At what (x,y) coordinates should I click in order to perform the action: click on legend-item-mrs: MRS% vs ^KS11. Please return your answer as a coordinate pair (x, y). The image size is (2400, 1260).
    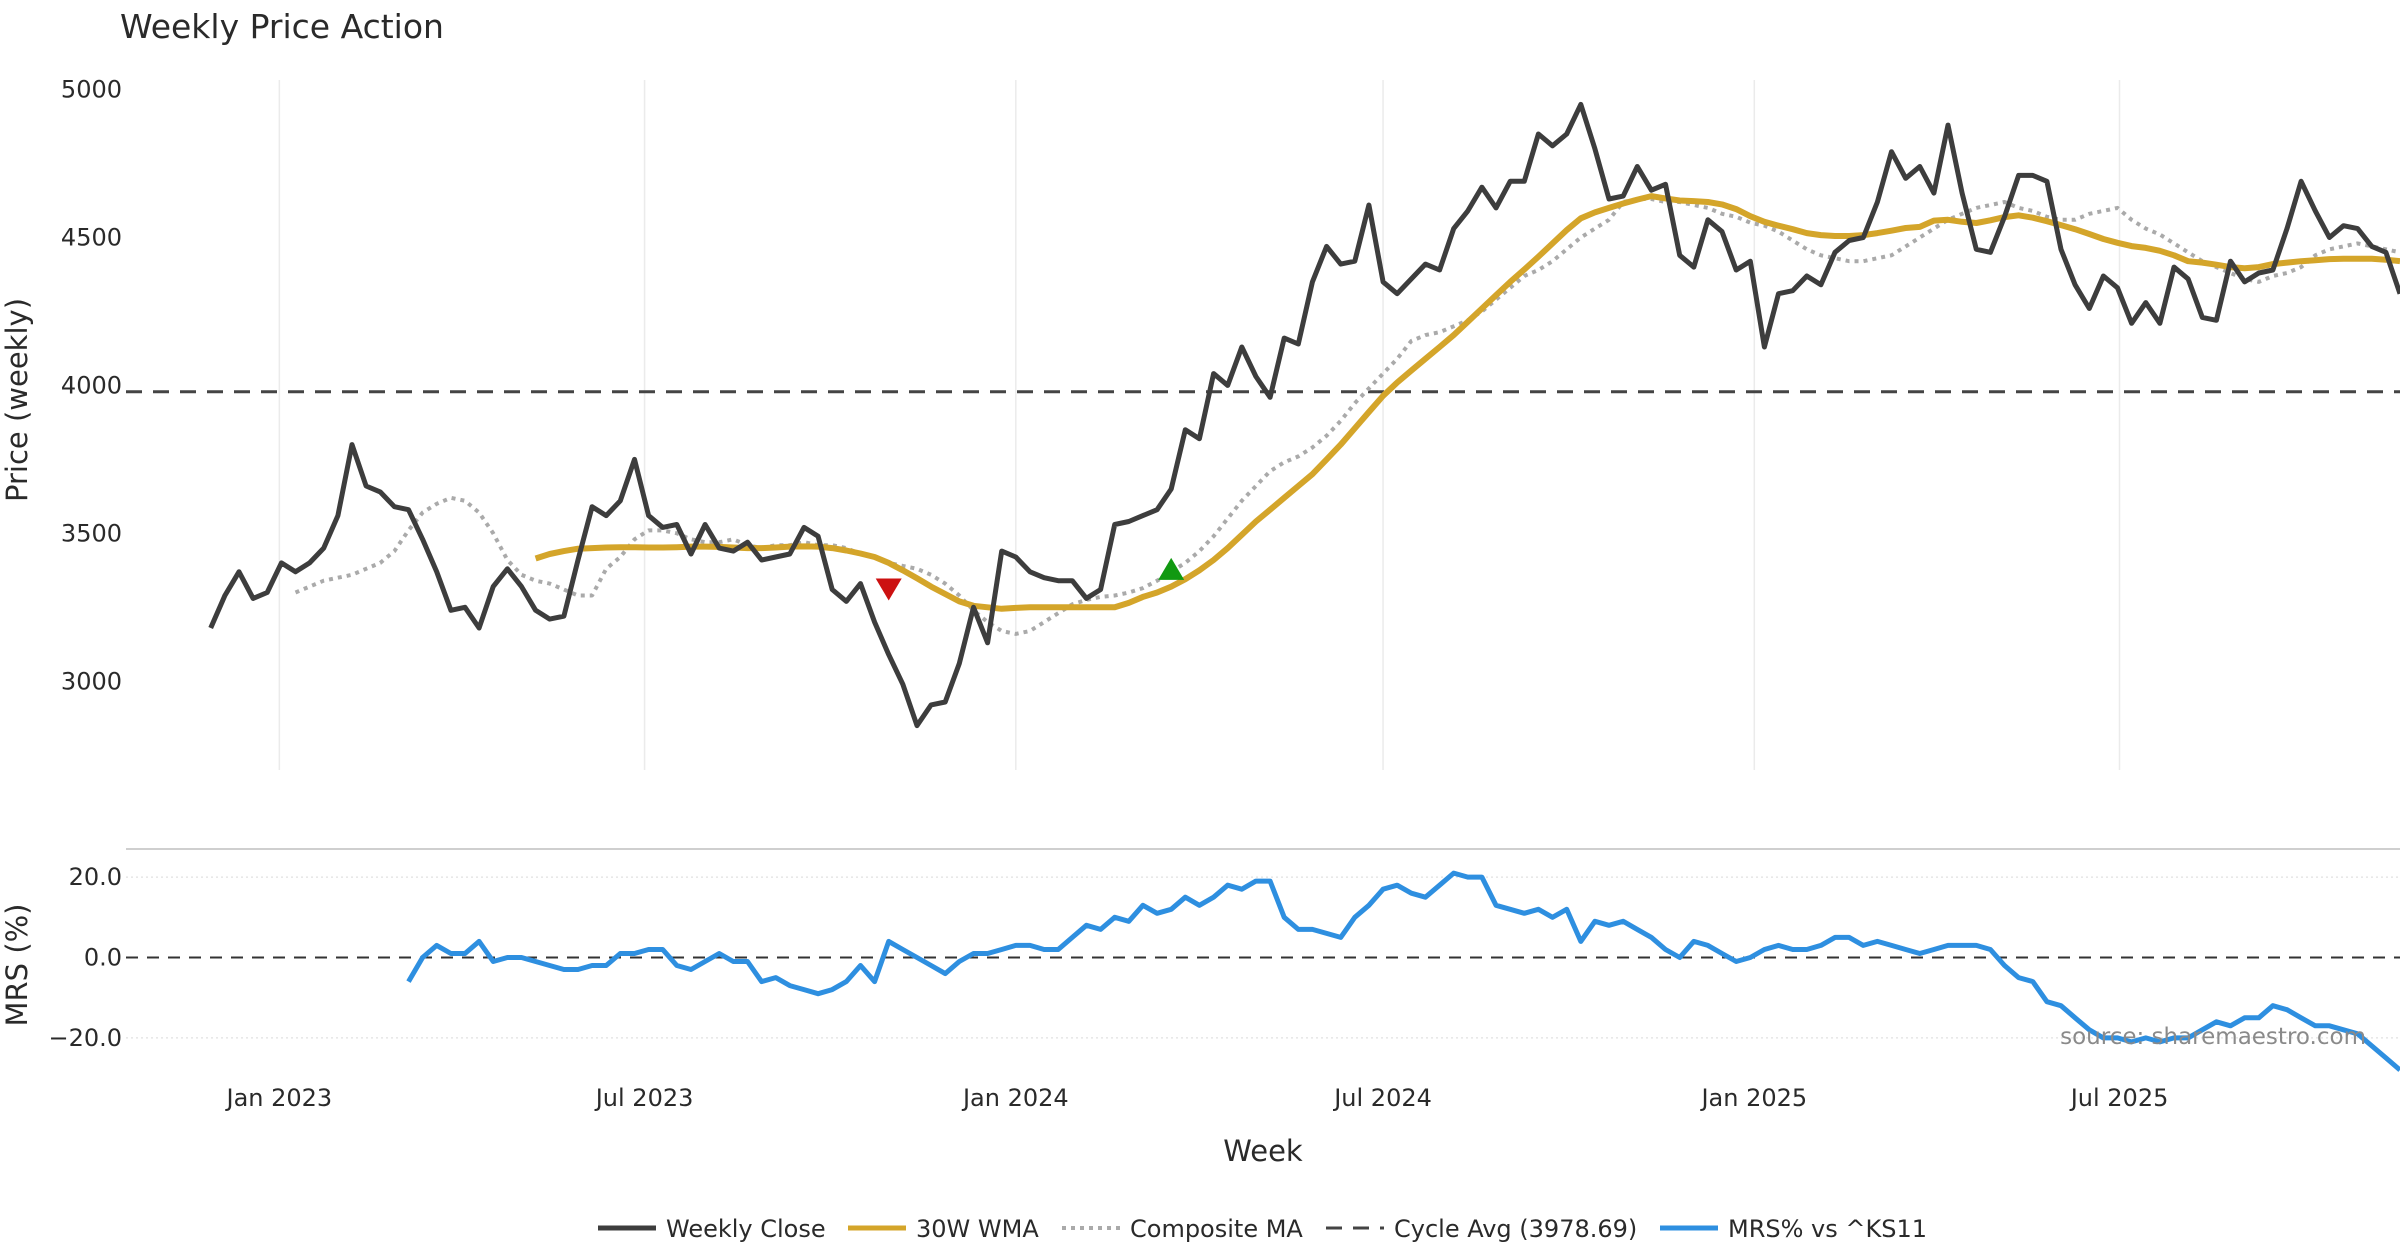
    Looking at the image, I should click on (1793, 1229).